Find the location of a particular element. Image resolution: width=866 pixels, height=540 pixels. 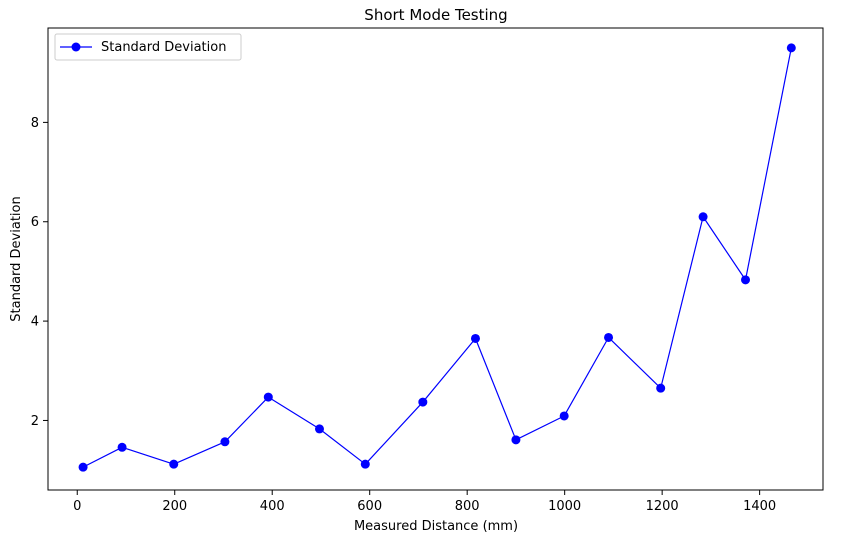

legend-series-marker is located at coordinates (76, 47).